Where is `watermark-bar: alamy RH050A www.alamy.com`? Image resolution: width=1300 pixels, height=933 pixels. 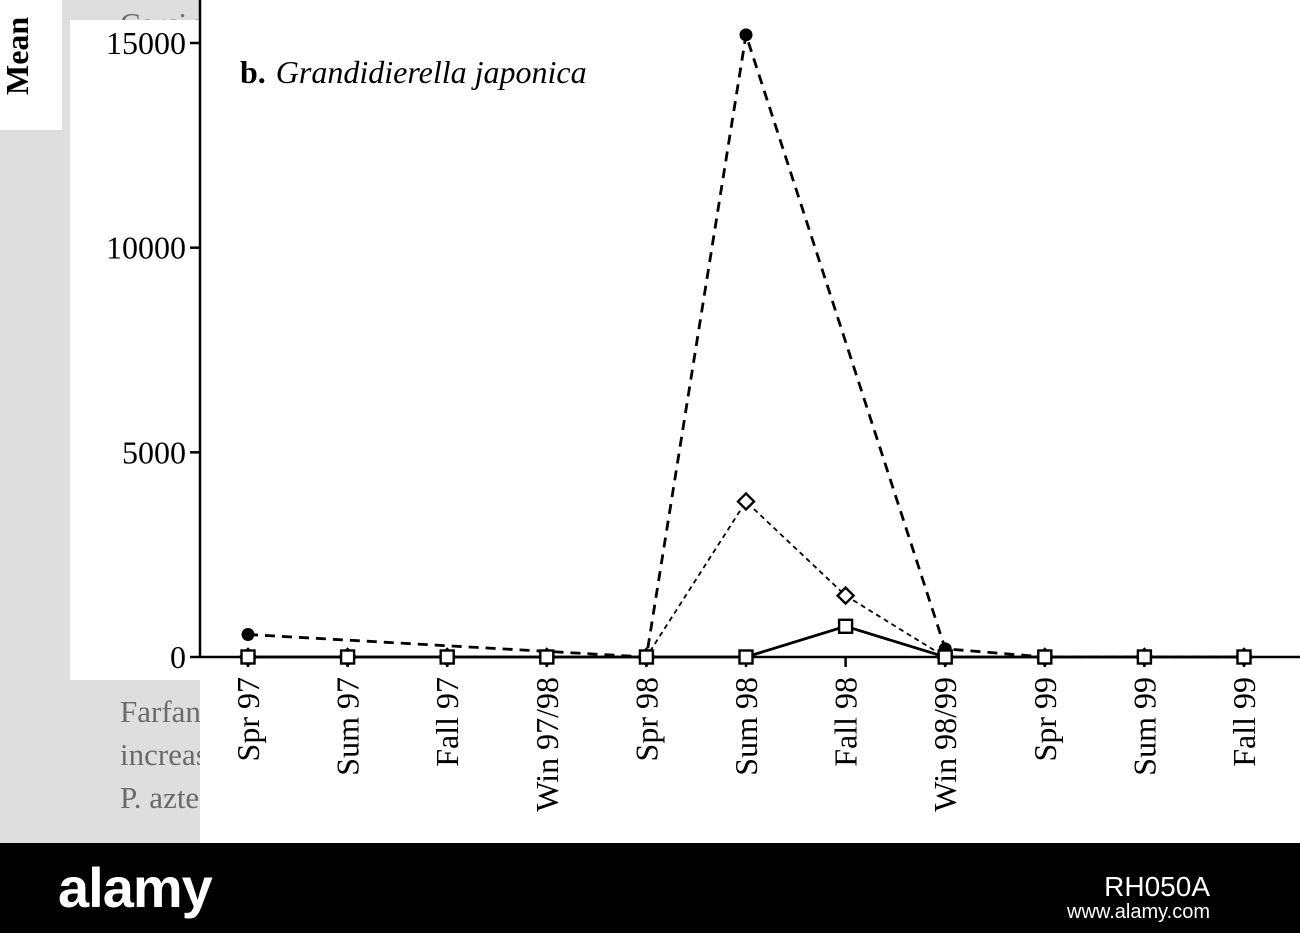
watermark-bar: alamy RH050A www.alamy.com is located at coordinates (650, 888).